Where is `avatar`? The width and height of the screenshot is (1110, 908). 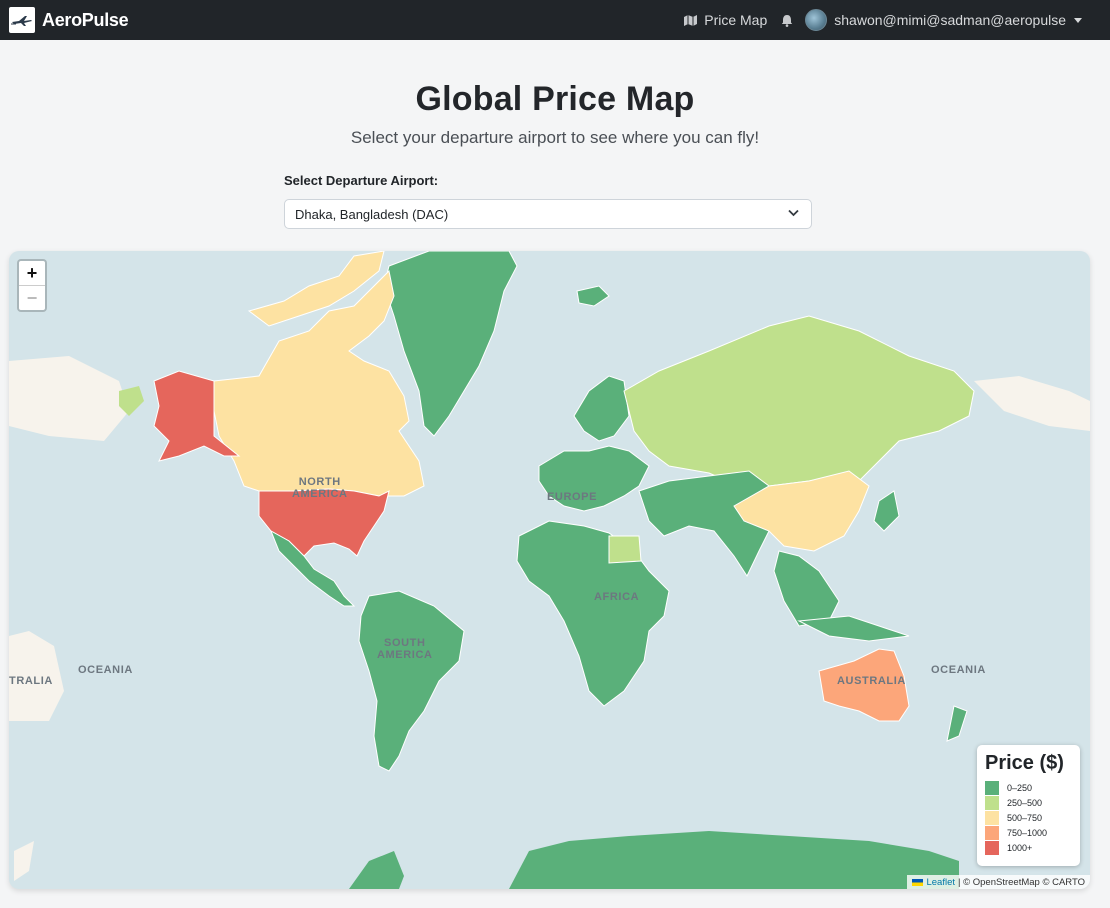
avatar is located at coordinates (816, 20).